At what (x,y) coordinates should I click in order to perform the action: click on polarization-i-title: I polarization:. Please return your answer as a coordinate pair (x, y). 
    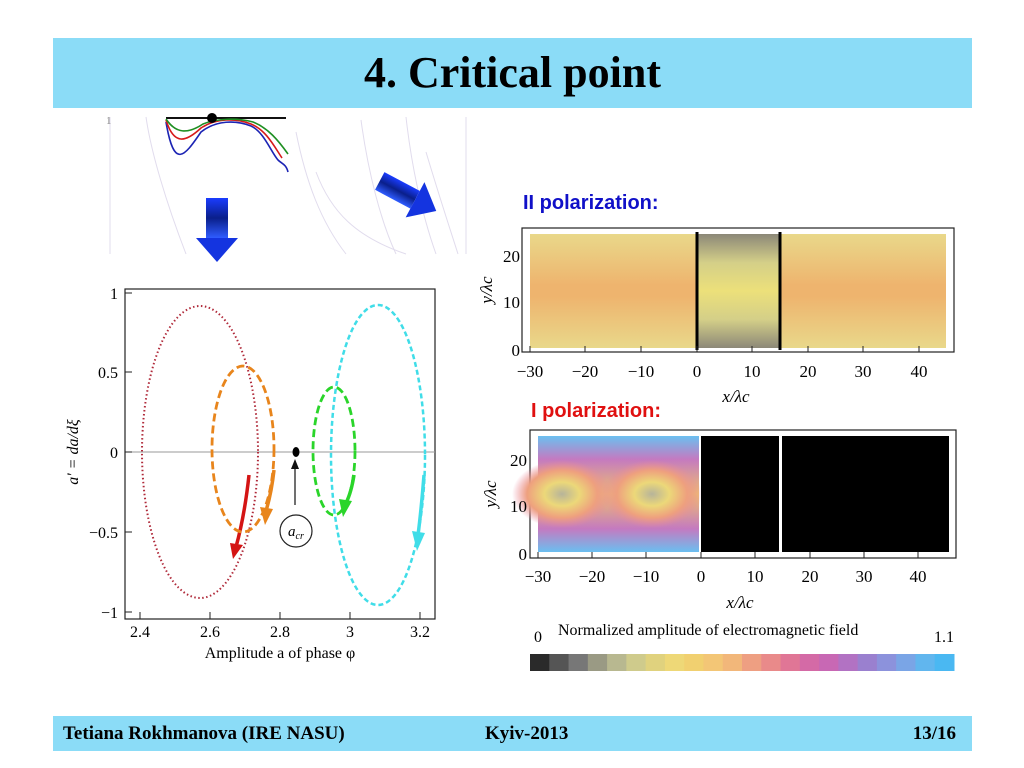
    Looking at the image, I should click on (596, 411).